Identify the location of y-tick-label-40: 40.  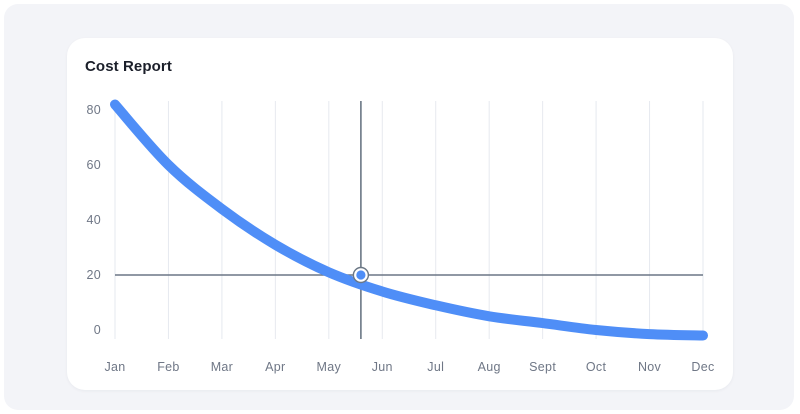
(93, 220).